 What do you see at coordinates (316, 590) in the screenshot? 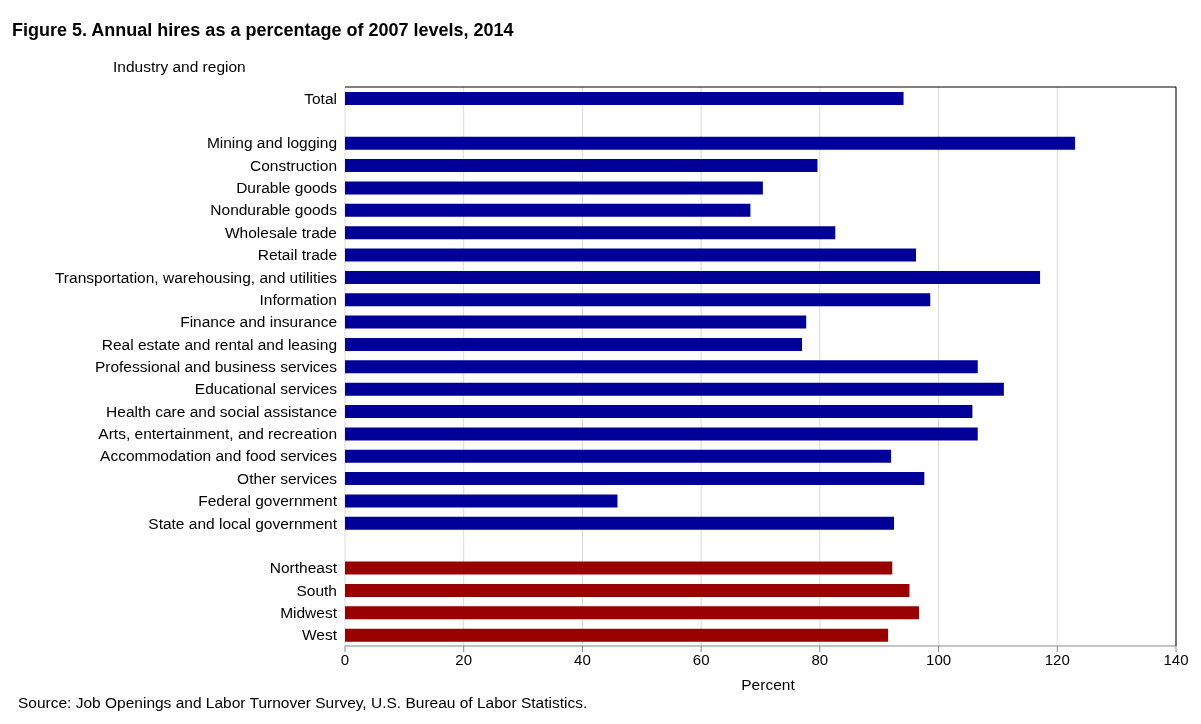
I see `y-tick-label: South` at bounding box center [316, 590].